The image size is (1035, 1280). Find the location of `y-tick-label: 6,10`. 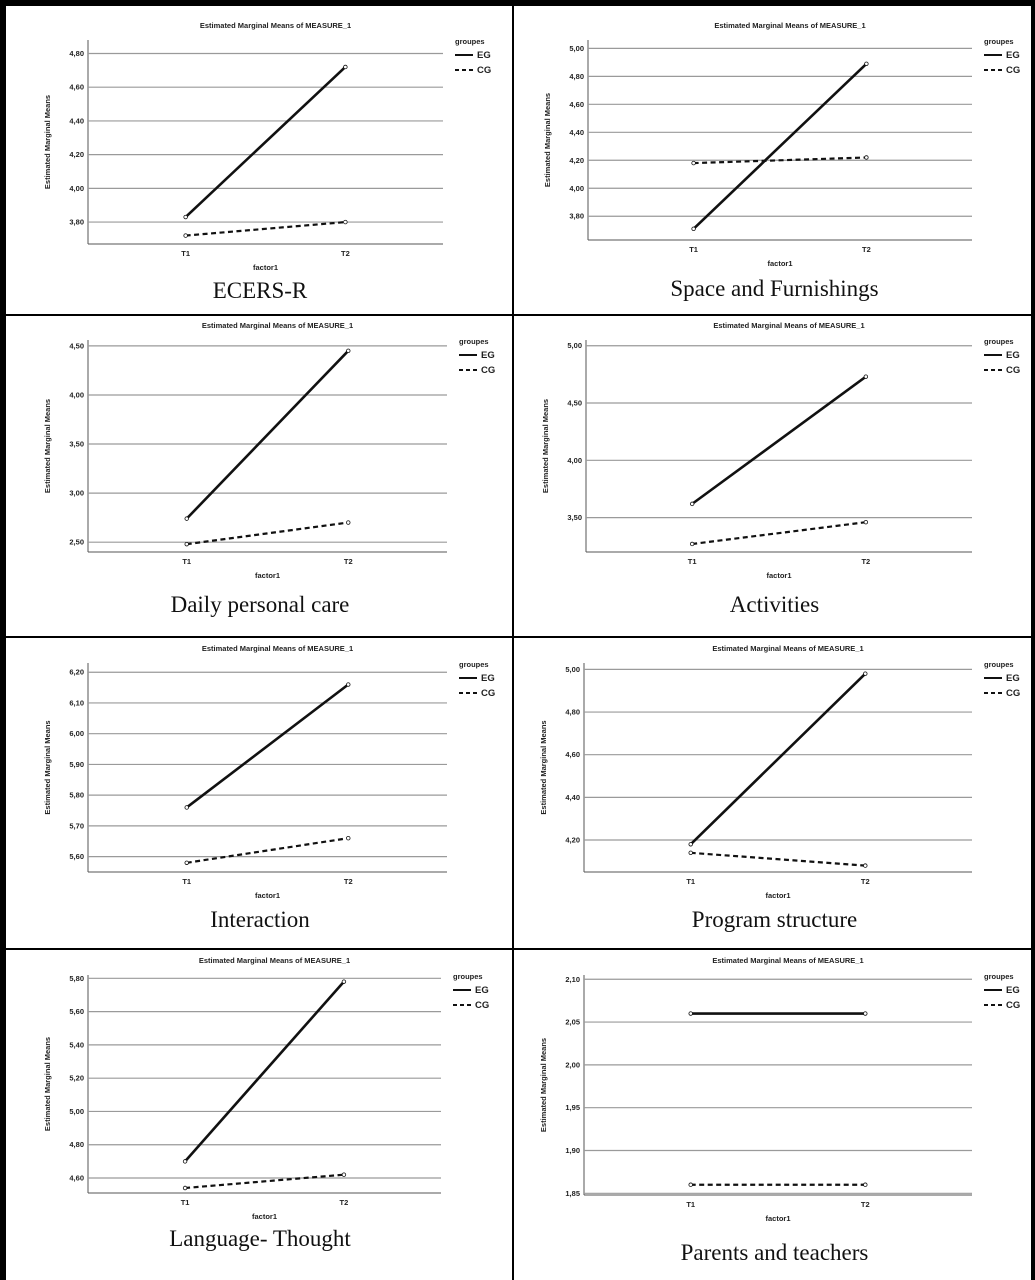

y-tick-label: 6,10 is located at coordinates (76, 702).